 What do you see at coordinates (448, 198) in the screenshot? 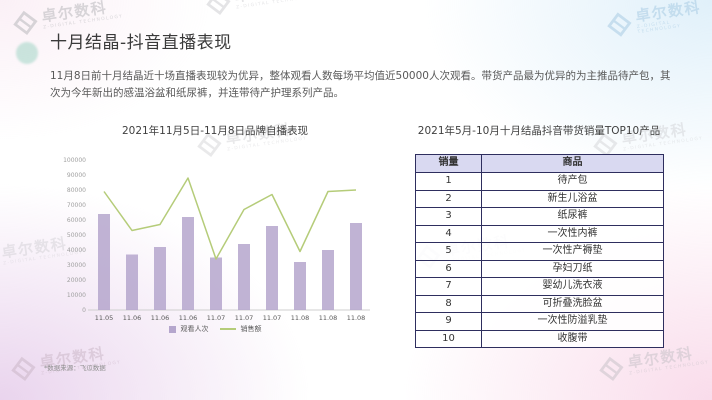
I see `rank-cell: 2` at bounding box center [448, 198].